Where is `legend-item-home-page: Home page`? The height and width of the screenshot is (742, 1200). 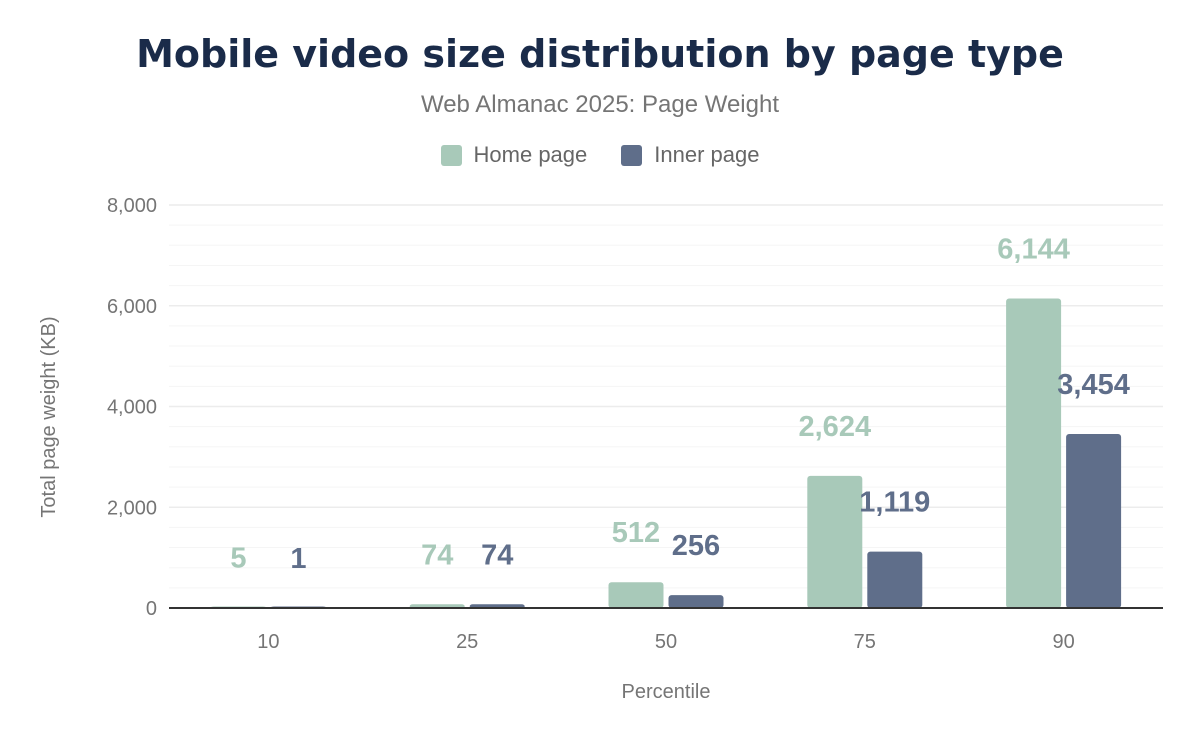
legend-item-home-page: Home page is located at coordinates (514, 155).